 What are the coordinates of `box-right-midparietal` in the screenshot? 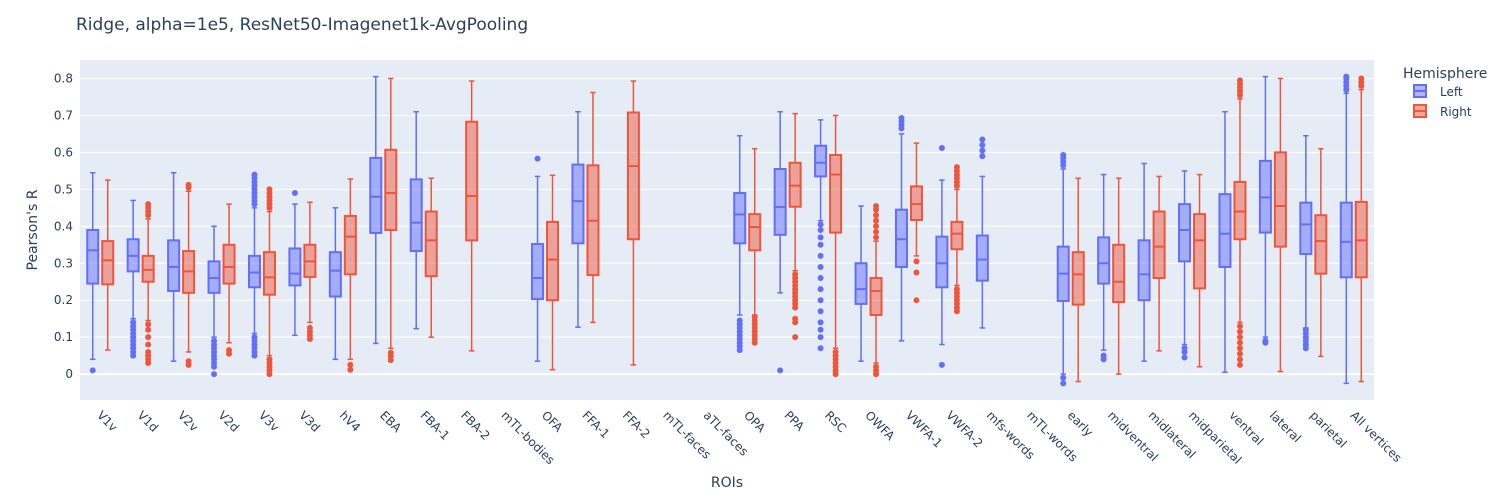 It's located at (1200, 270).